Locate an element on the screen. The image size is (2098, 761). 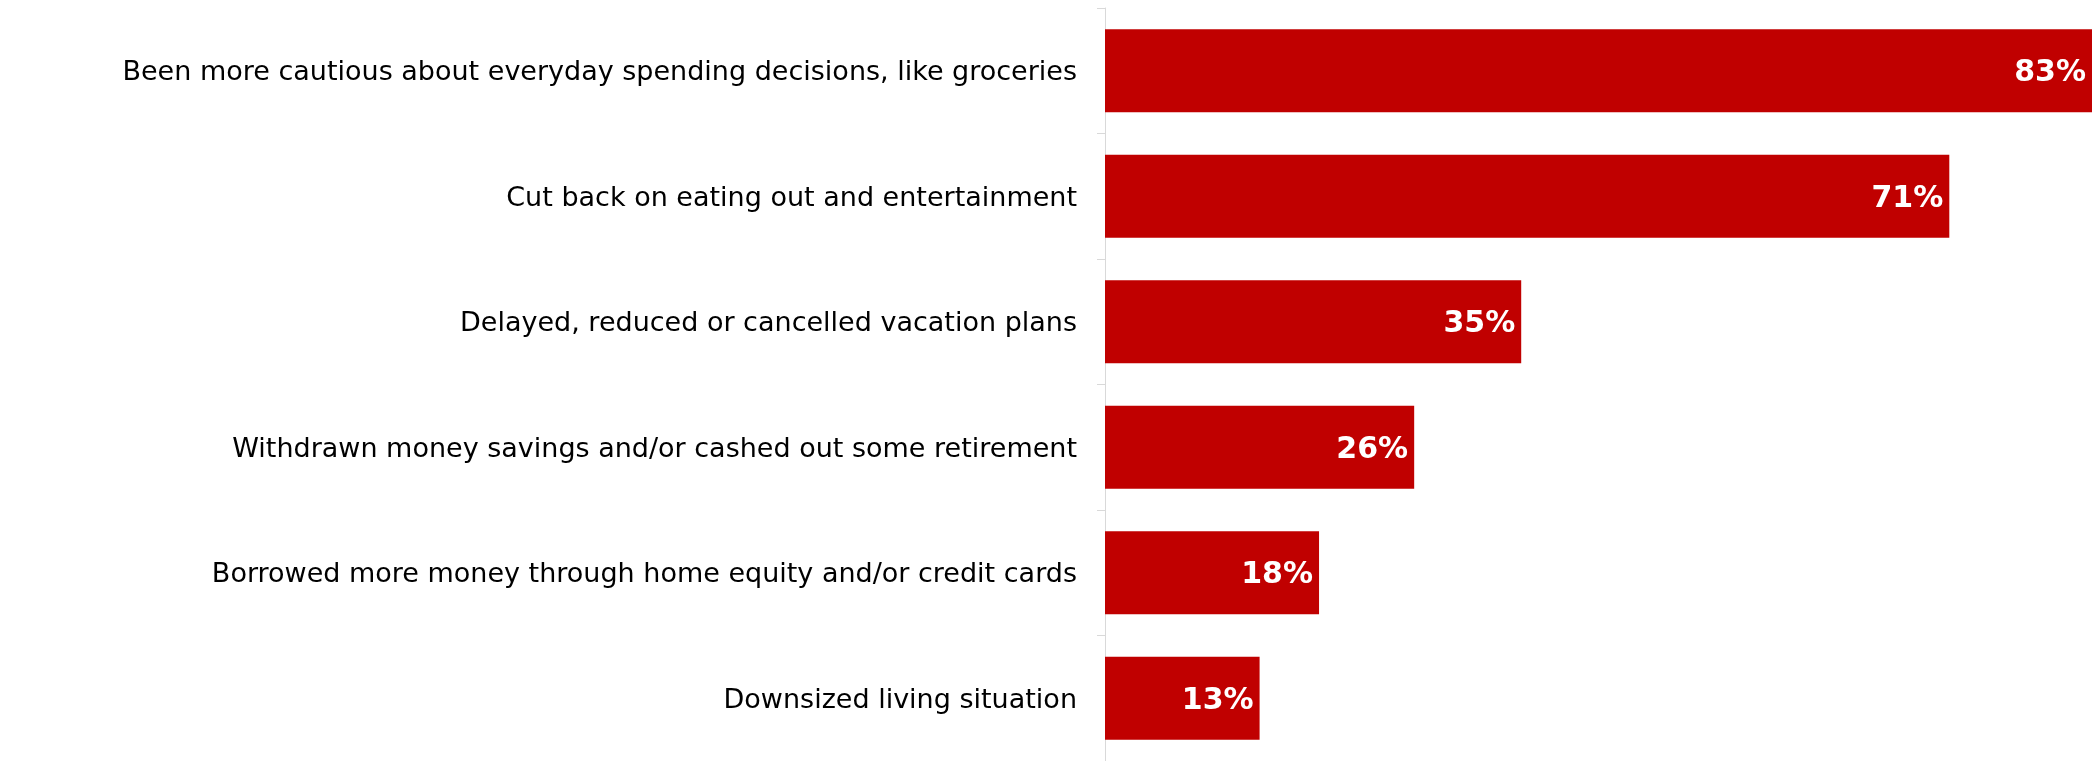
y-tick-label: Borrowed more money through home equity and/or credit cards is located at coordinates (644, 573).